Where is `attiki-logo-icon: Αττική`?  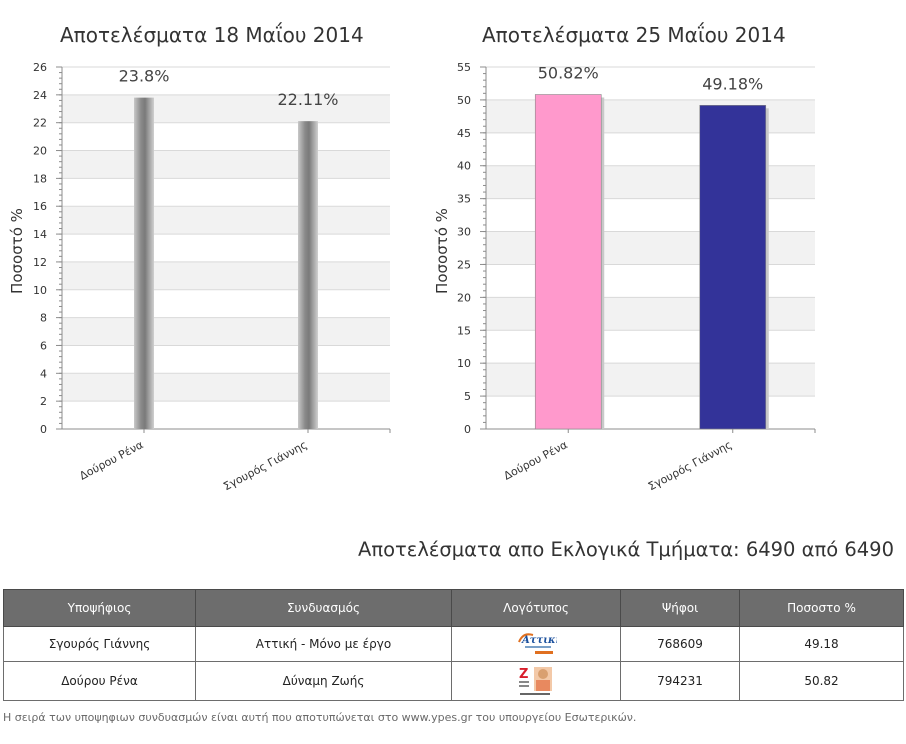 attiki-logo-icon: Αττική is located at coordinates (539, 644).